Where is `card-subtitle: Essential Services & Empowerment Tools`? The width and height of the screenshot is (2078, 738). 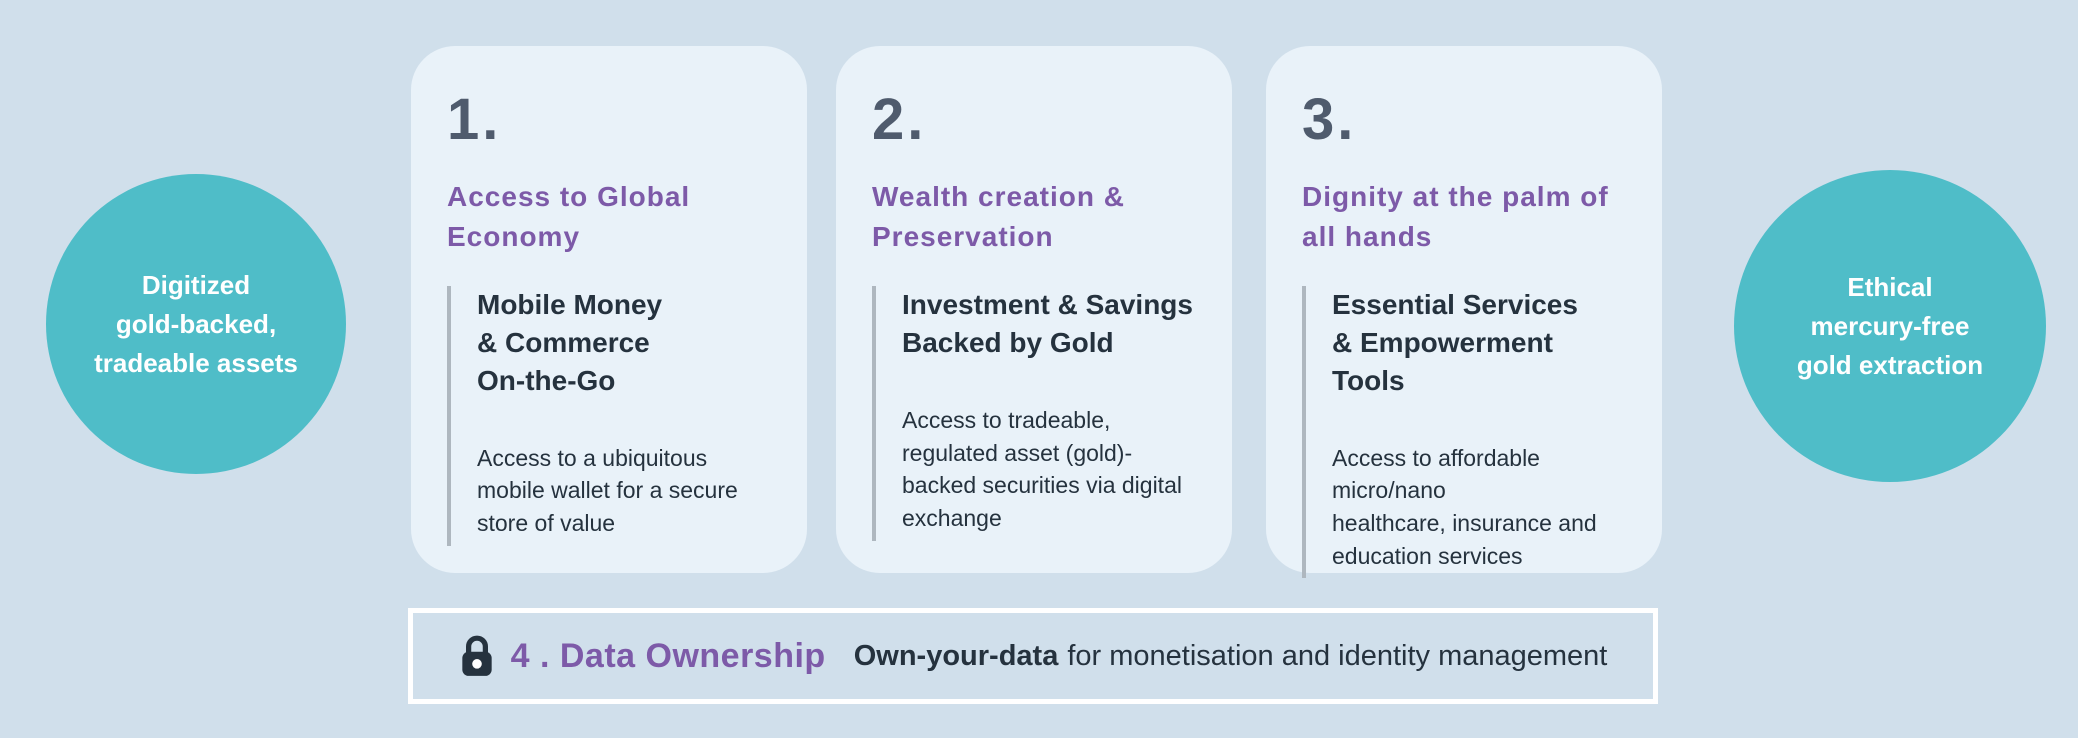
card-subtitle: Essential Services & Empowerment Tools is located at coordinates (1455, 342).